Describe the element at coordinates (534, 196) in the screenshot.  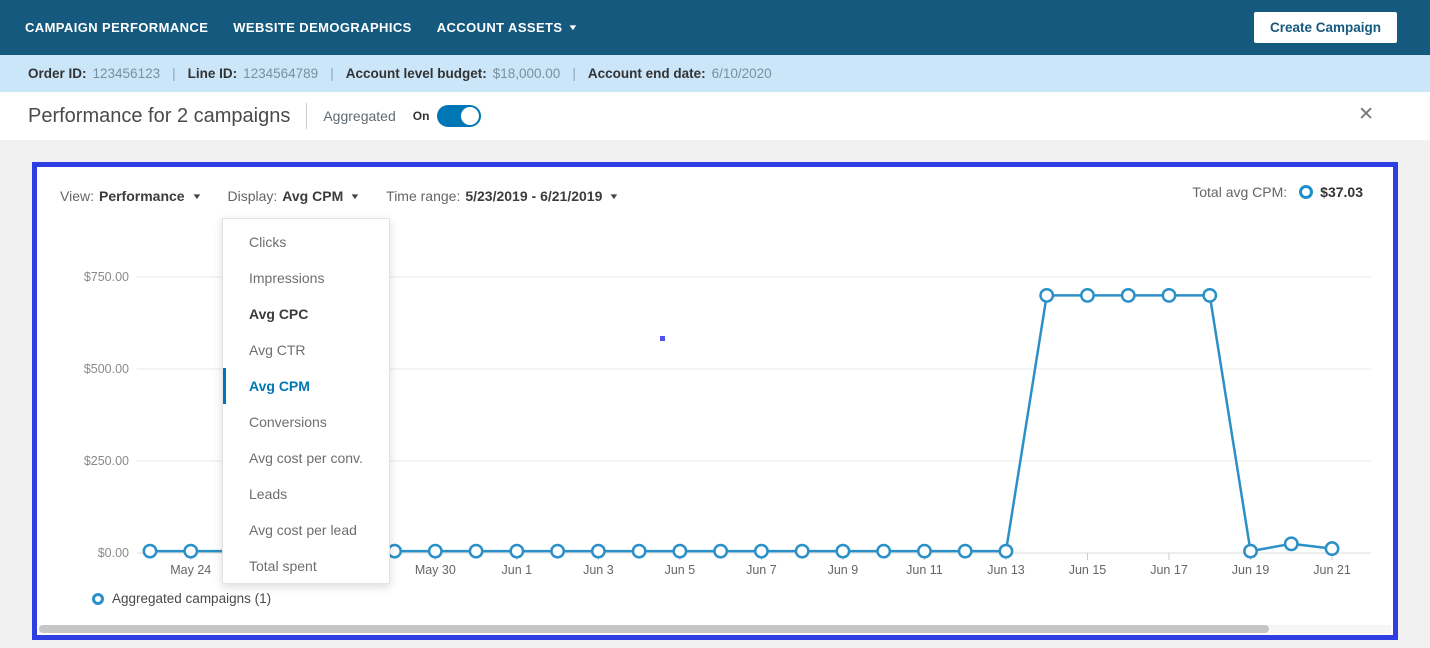
I see `time-range-value: 5/23/2019 - 6/21/2019` at that location.